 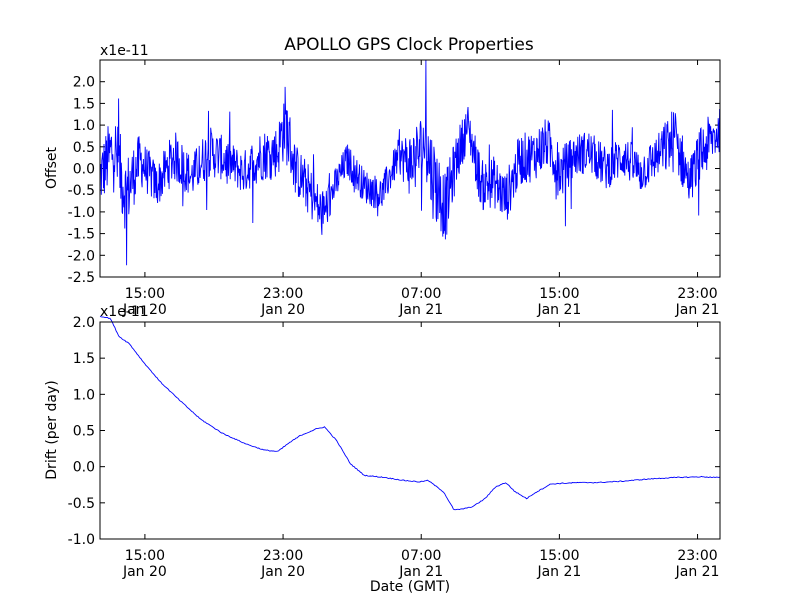 I want to click on drift-scale-label: x1e-11, so click(x=124, y=312).